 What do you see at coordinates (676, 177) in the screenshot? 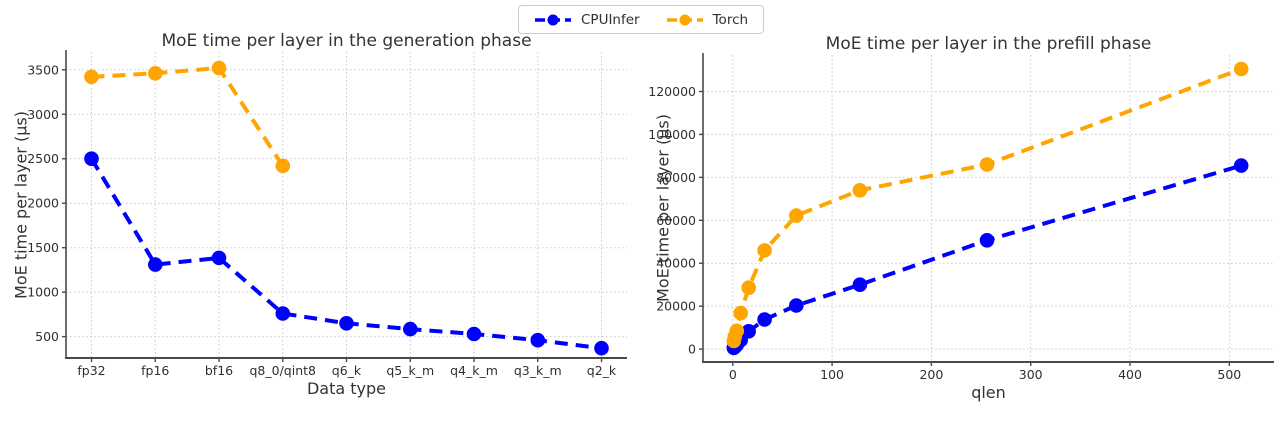
I see `y-tick-label: 80000` at bounding box center [676, 177].